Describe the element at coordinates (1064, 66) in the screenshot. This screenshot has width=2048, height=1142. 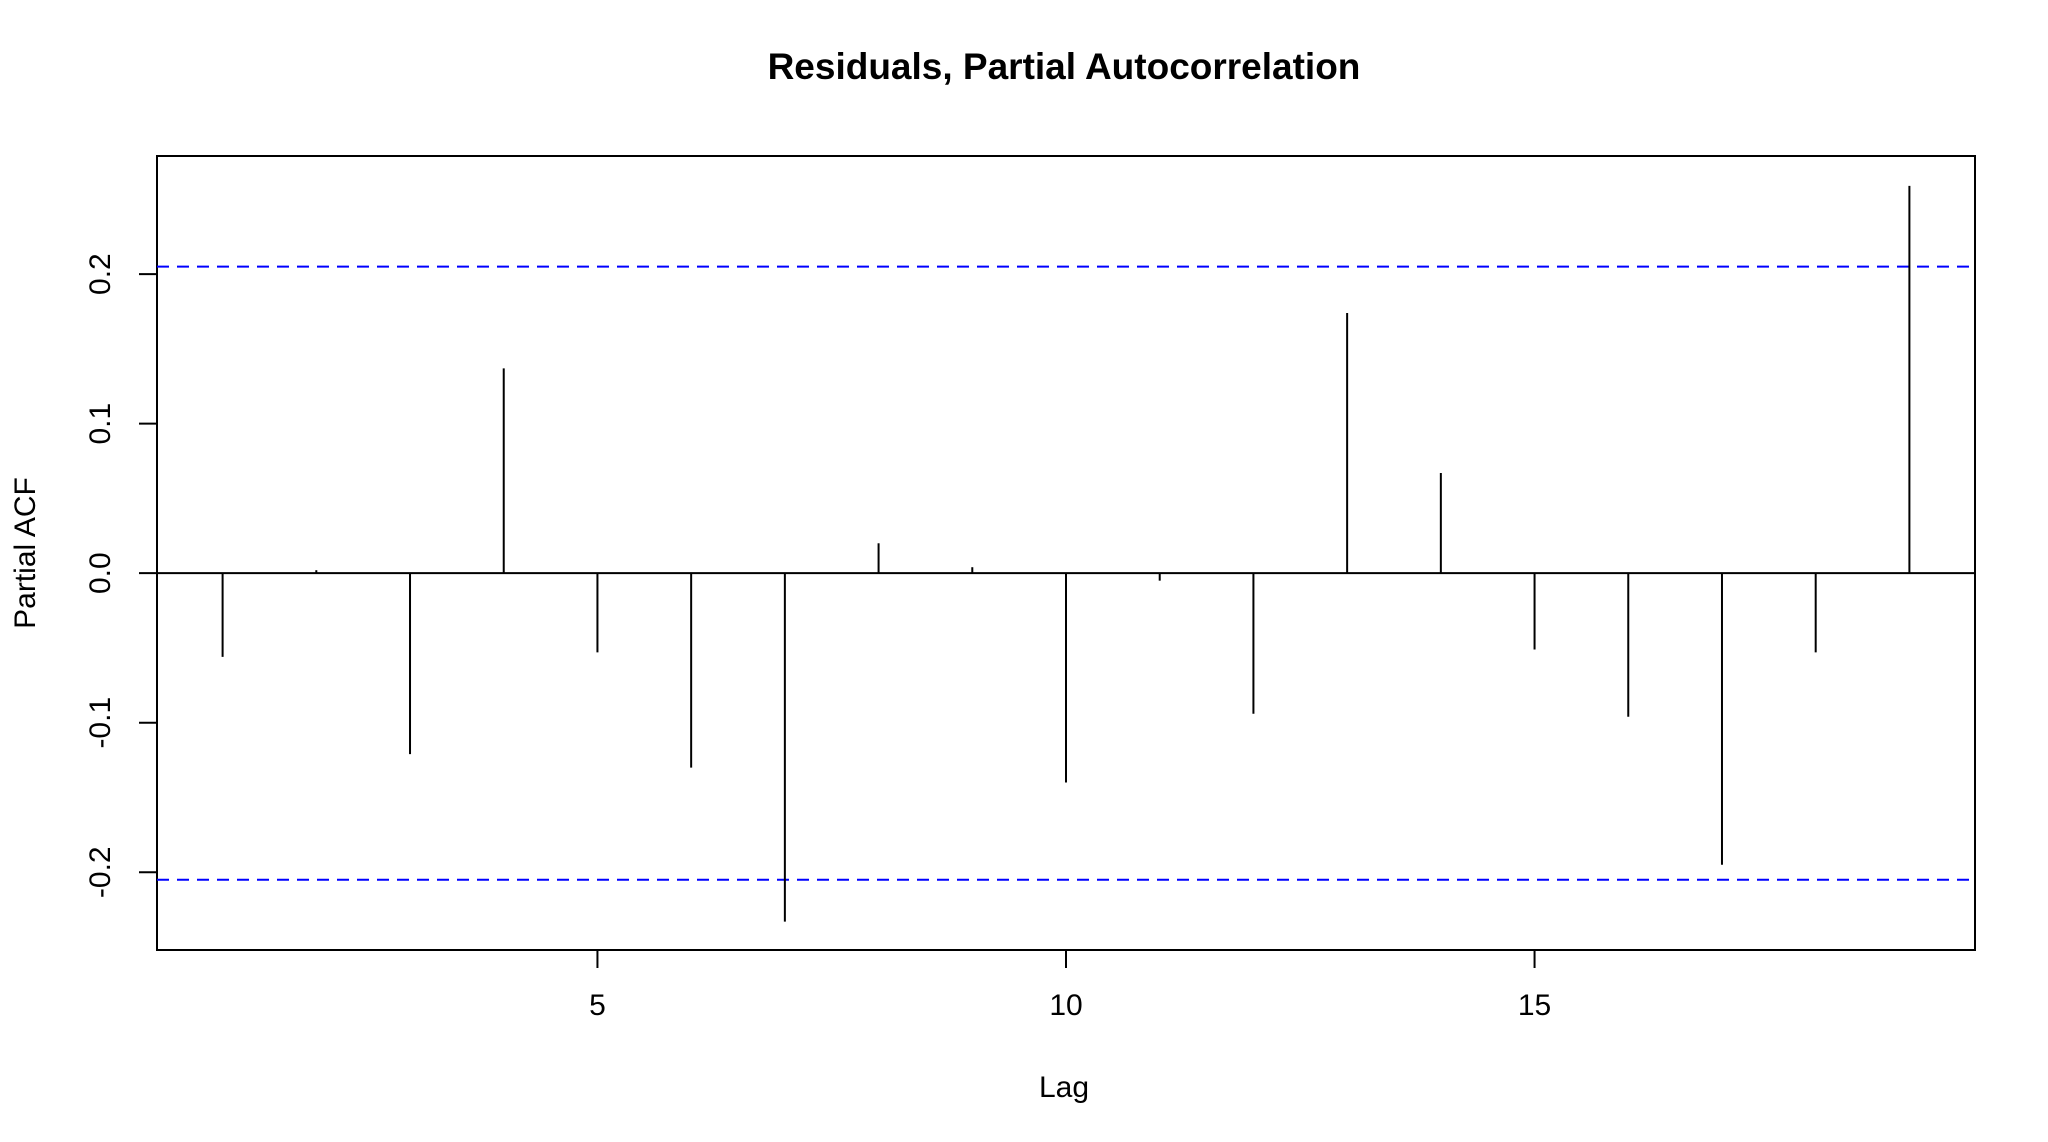
I see `chart-title: Residuals, Partial Autocorrelation` at that location.